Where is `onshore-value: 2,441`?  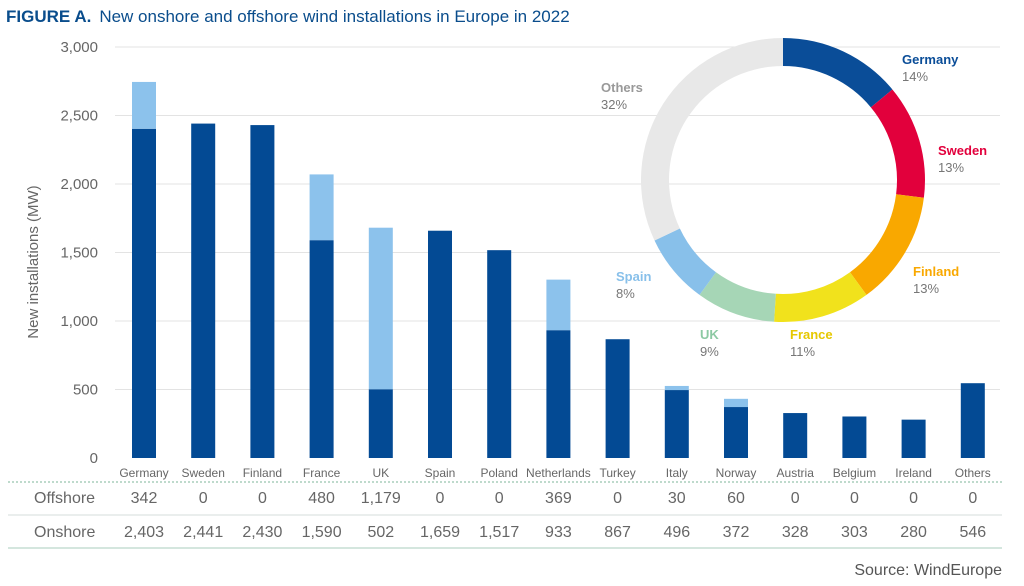 onshore-value: 2,441 is located at coordinates (203, 532).